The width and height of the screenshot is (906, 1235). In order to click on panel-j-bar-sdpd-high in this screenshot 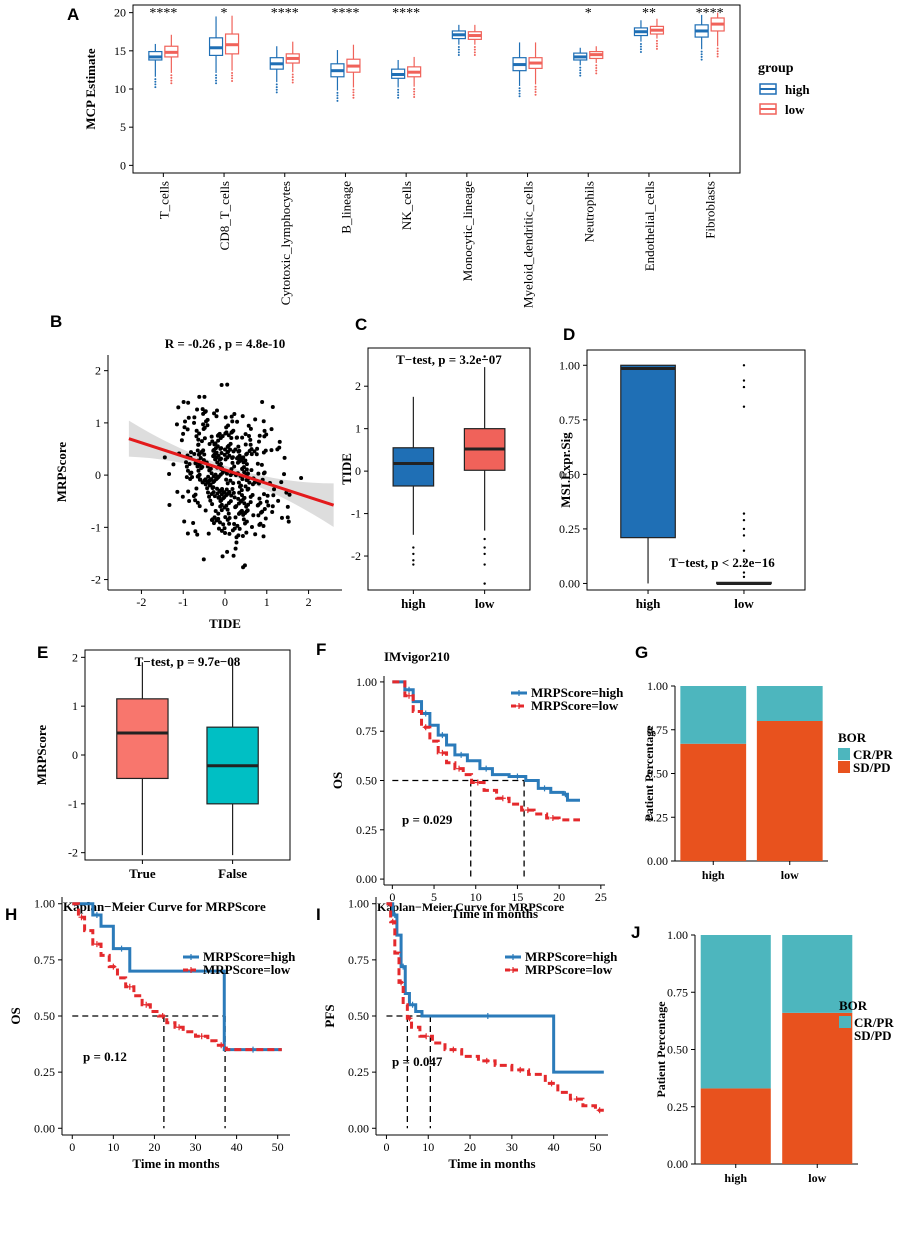, I will do `click(735, 1126)`.